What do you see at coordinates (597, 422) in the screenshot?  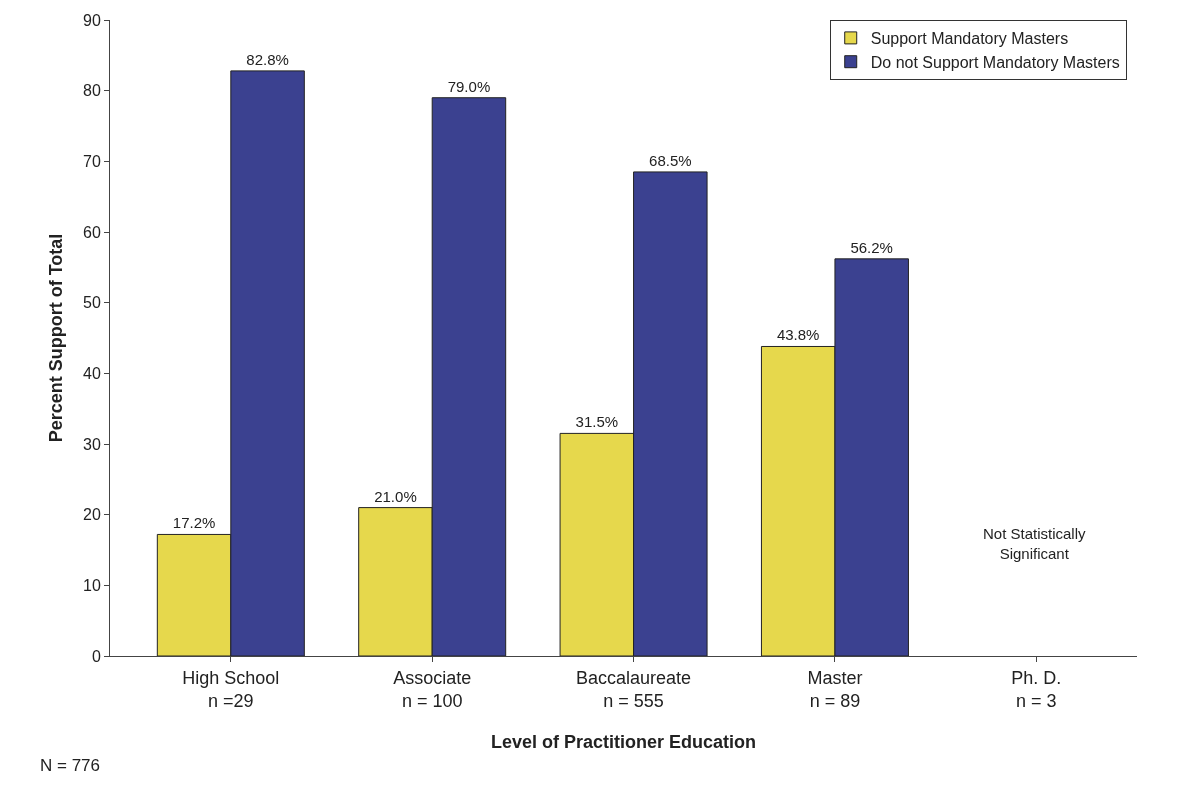 I see `data-label: 31.5%` at bounding box center [597, 422].